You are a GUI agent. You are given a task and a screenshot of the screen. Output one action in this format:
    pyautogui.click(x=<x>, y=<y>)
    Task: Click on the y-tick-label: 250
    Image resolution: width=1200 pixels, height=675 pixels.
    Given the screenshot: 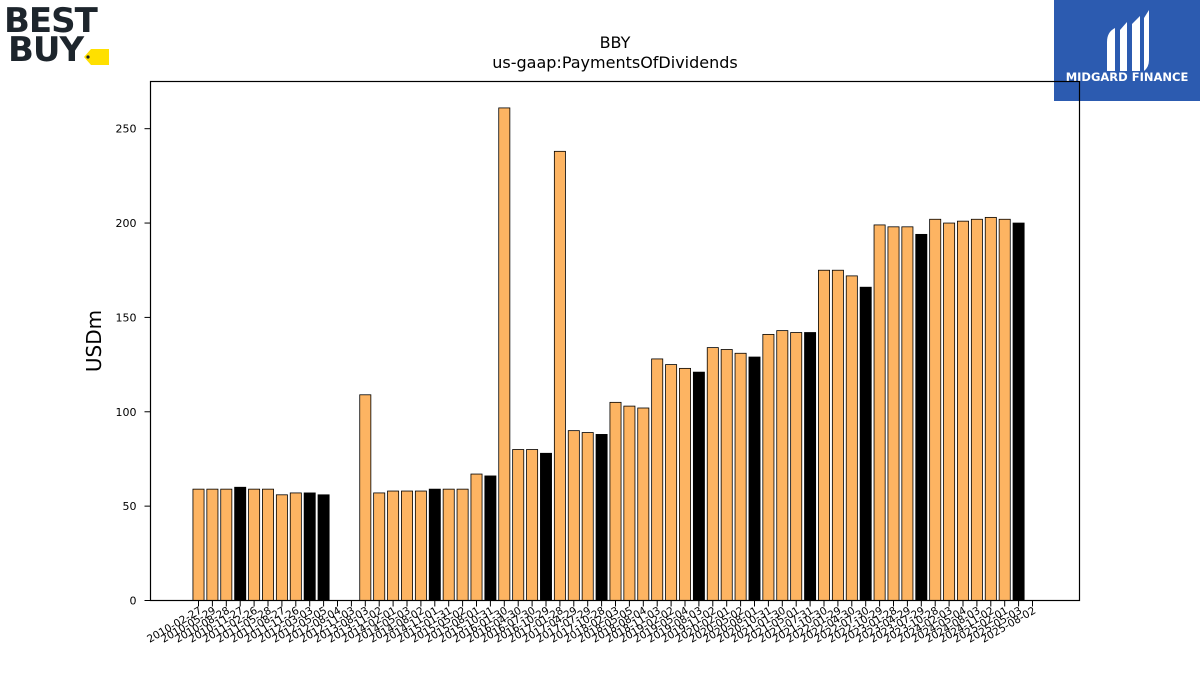 What is the action you would take?
    pyautogui.click(x=126, y=129)
    